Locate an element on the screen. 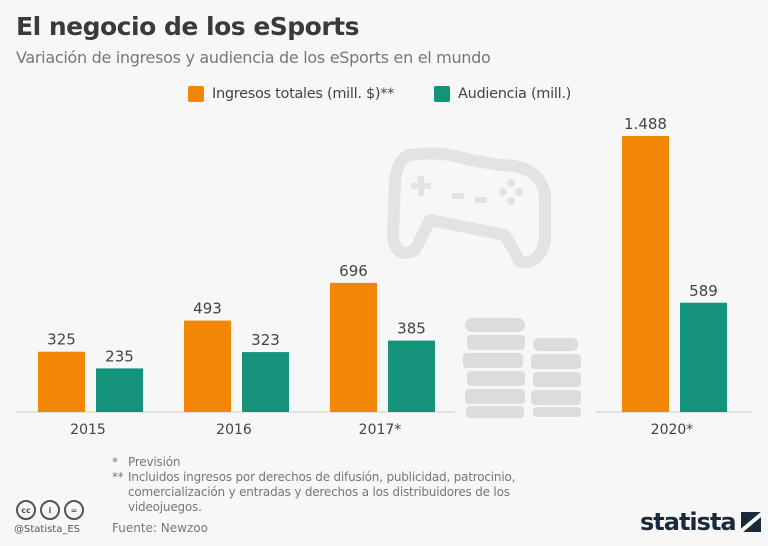  x-tick-label: 2017* is located at coordinates (380, 430).